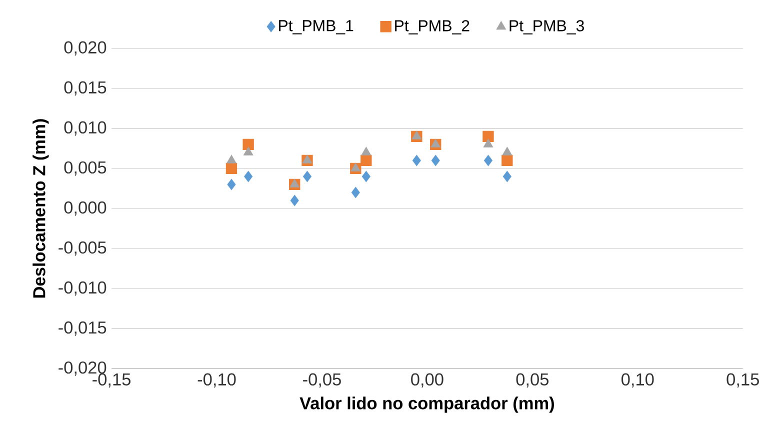 Image resolution: width=761 pixels, height=446 pixels. What do you see at coordinates (40, 208) in the screenshot?
I see `y-axis-title: Deslocamento Z (mm)` at bounding box center [40, 208].